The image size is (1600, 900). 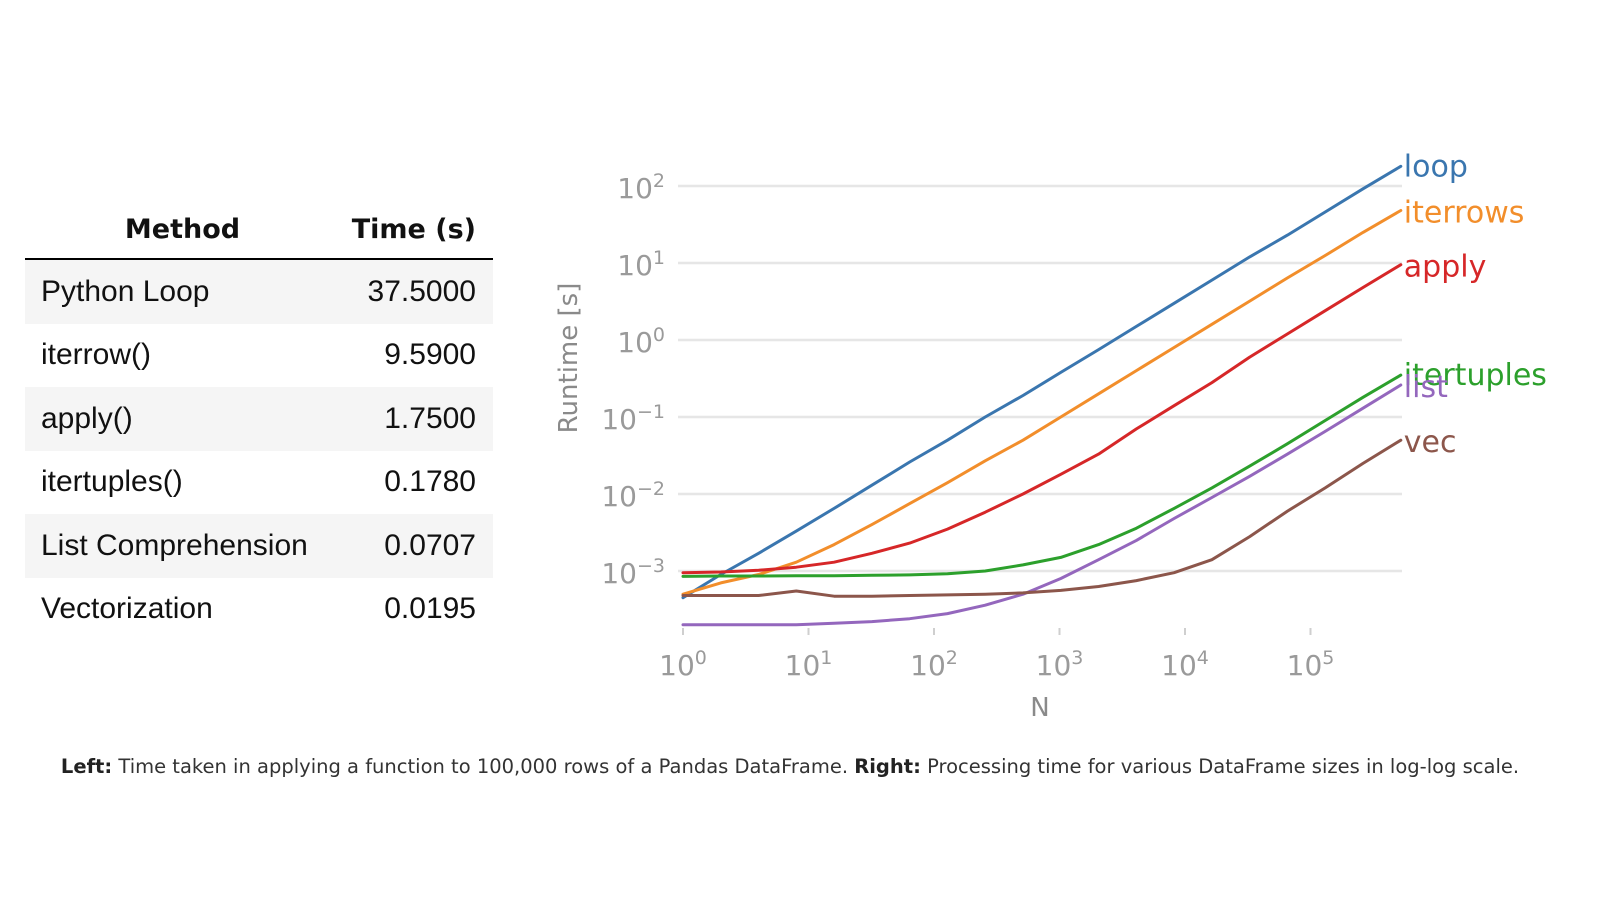 I want to click on cell-time: 37.5000, so click(x=421, y=291).